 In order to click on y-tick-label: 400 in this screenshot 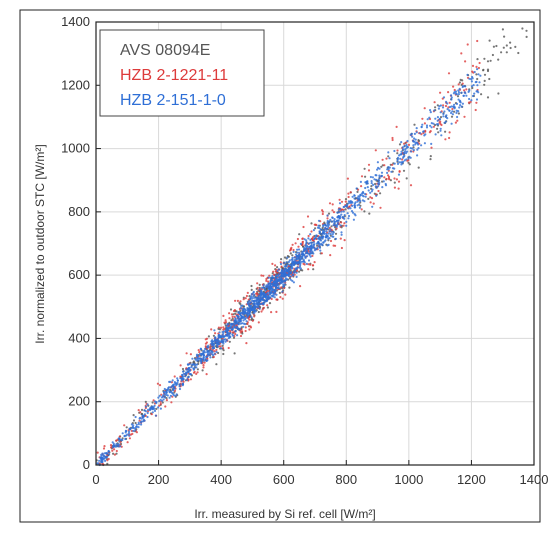, I will do `click(79, 337)`.